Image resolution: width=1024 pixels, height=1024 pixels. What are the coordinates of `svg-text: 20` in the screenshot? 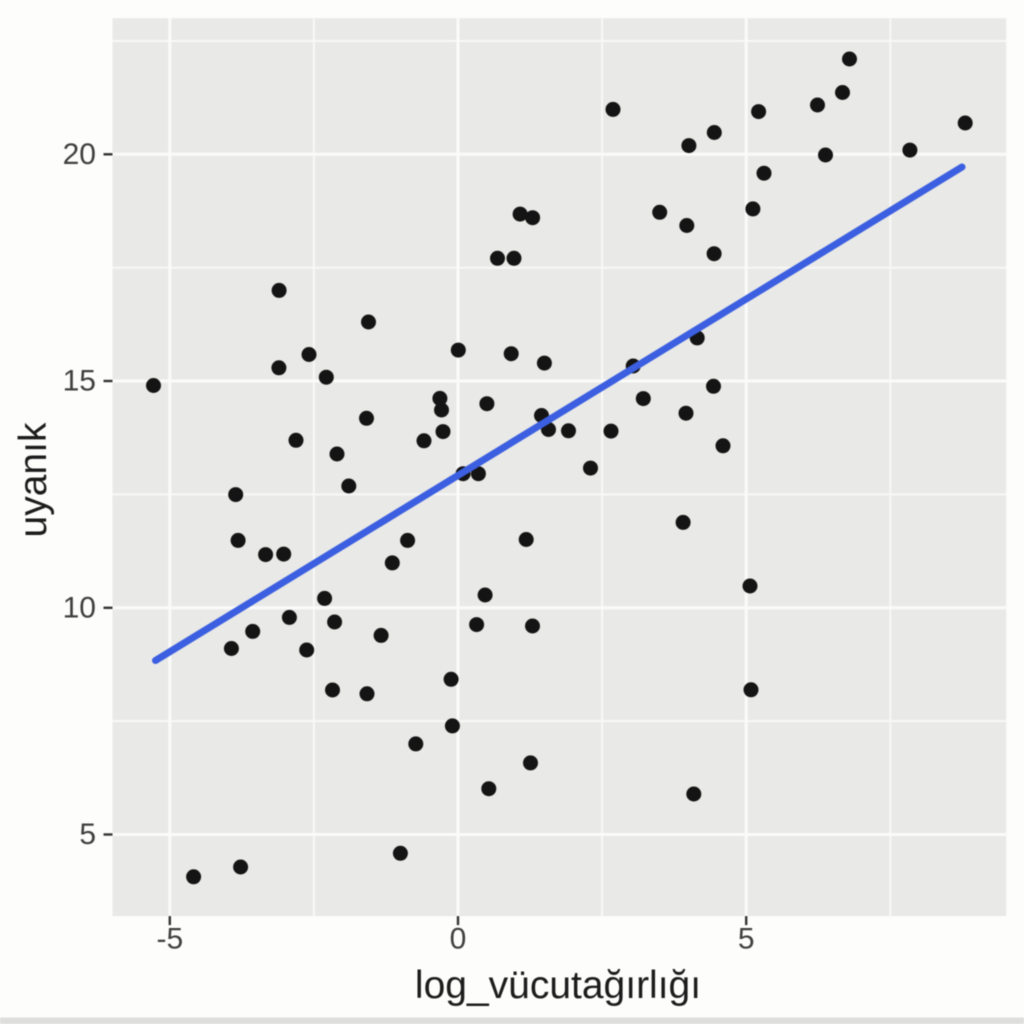 It's located at (79, 154).